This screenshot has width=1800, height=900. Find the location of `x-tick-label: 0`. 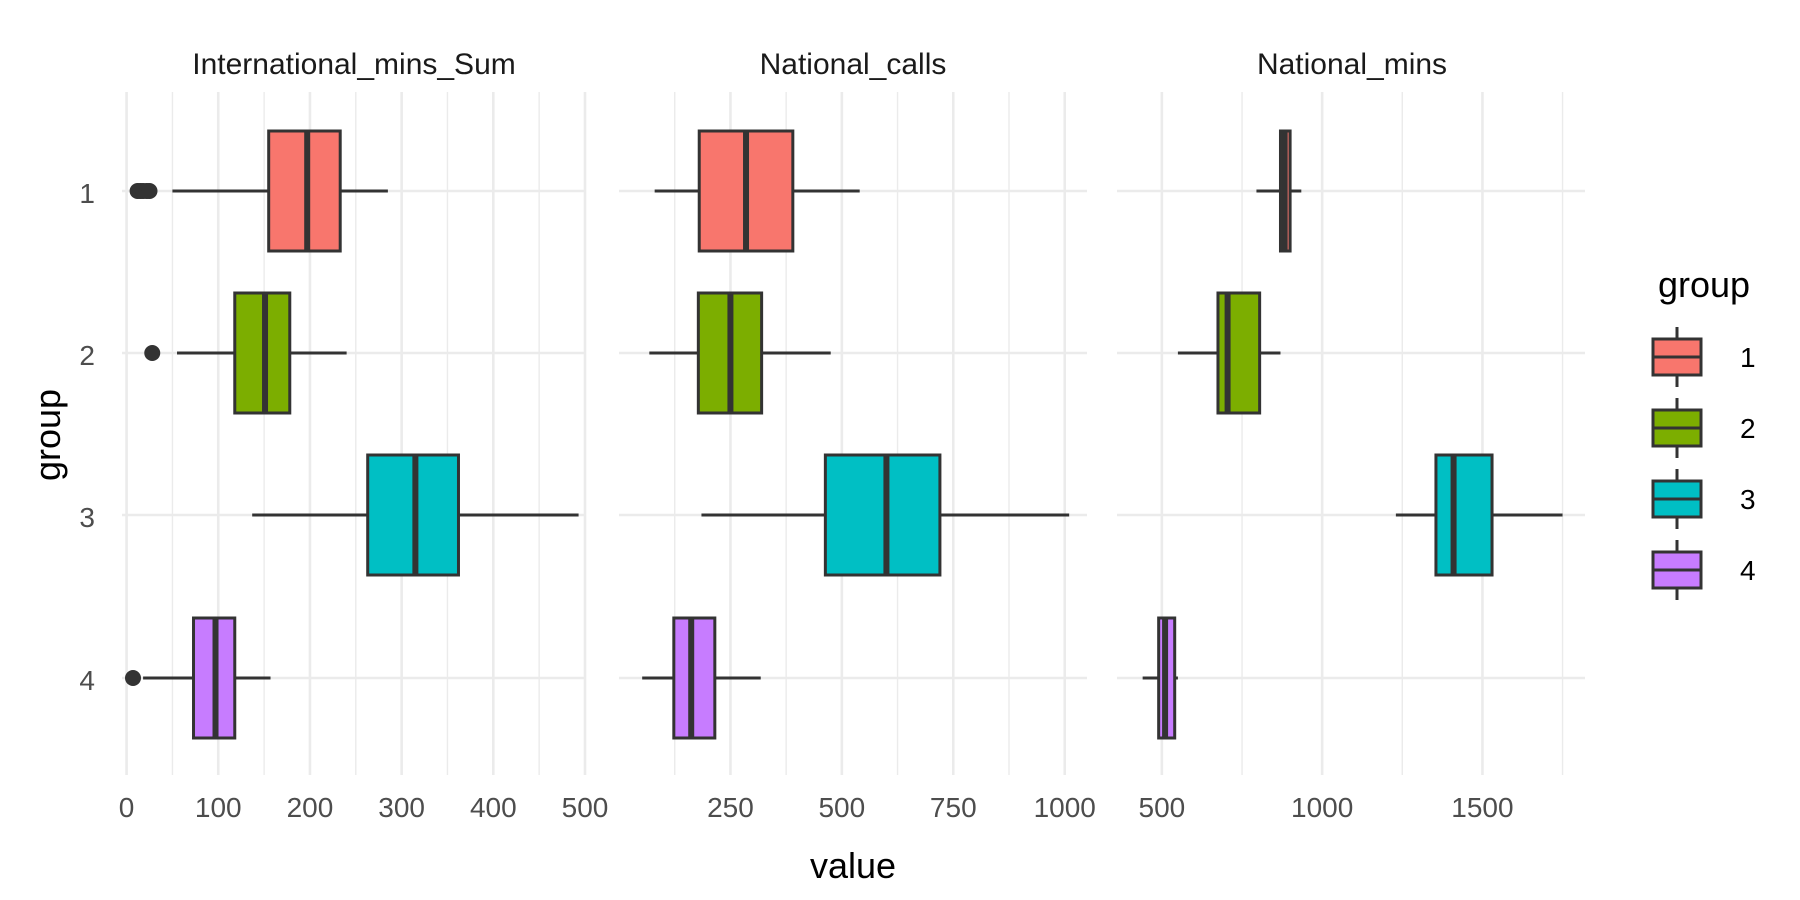

x-tick-label: 0 is located at coordinates (127, 807).